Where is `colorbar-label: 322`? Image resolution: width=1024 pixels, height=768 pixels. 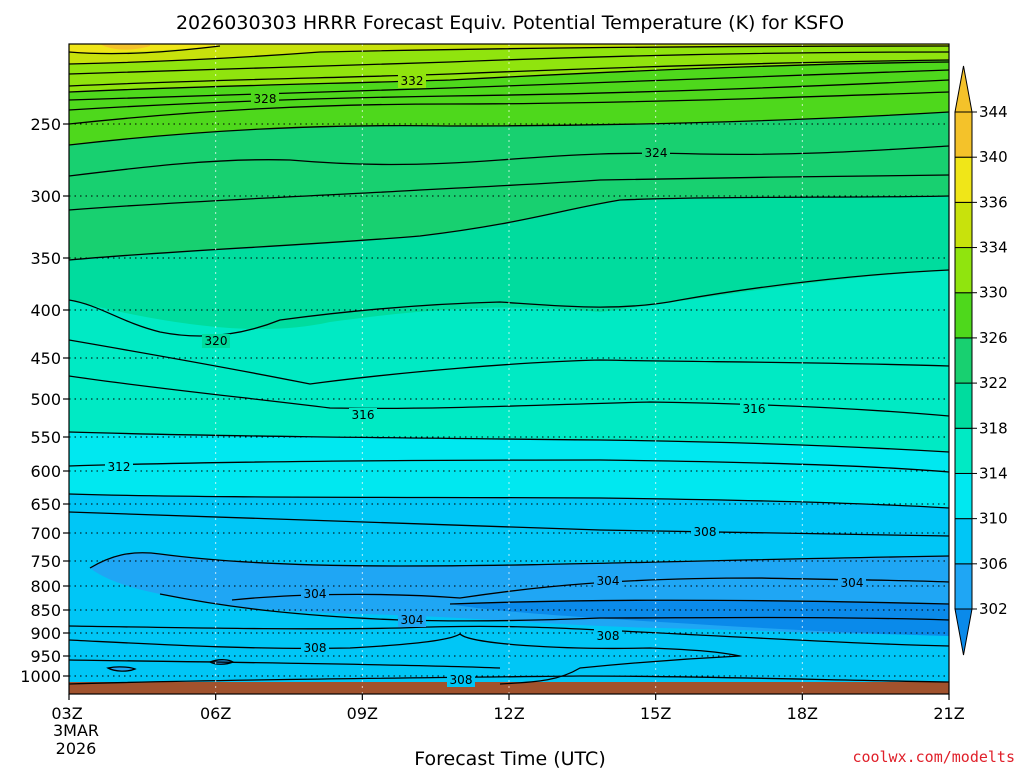
colorbar-label: 322 is located at coordinates (993, 383).